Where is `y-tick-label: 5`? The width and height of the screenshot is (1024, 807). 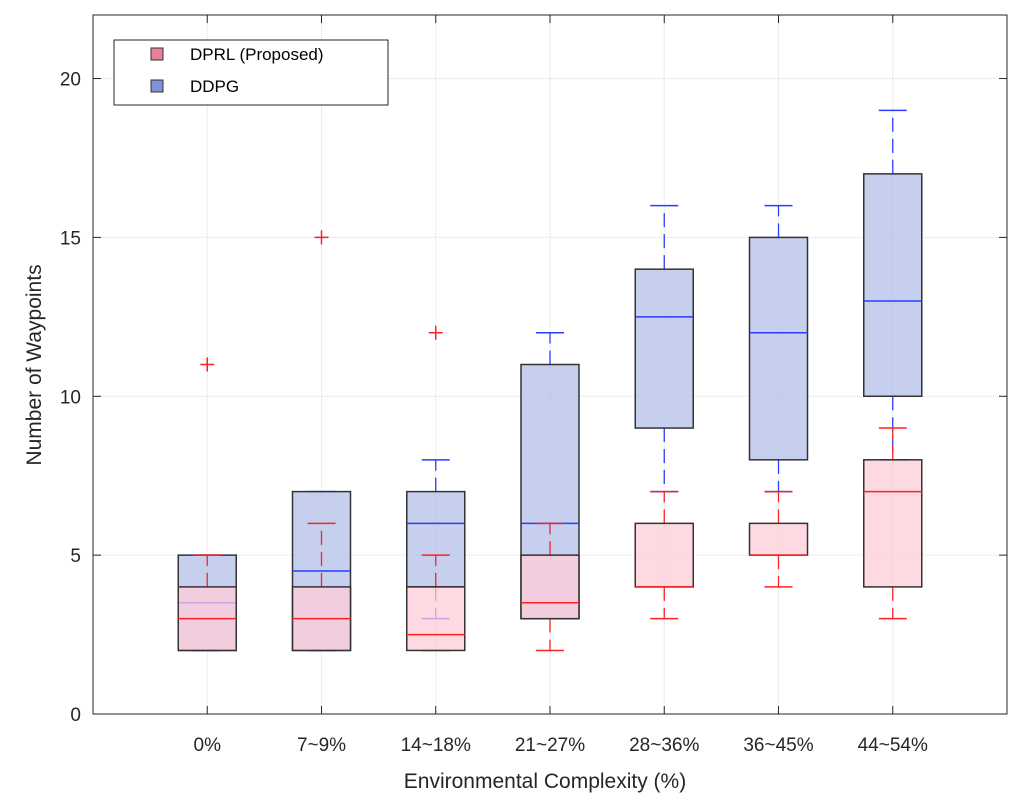 y-tick-label: 5 is located at coordinates (75, 556).